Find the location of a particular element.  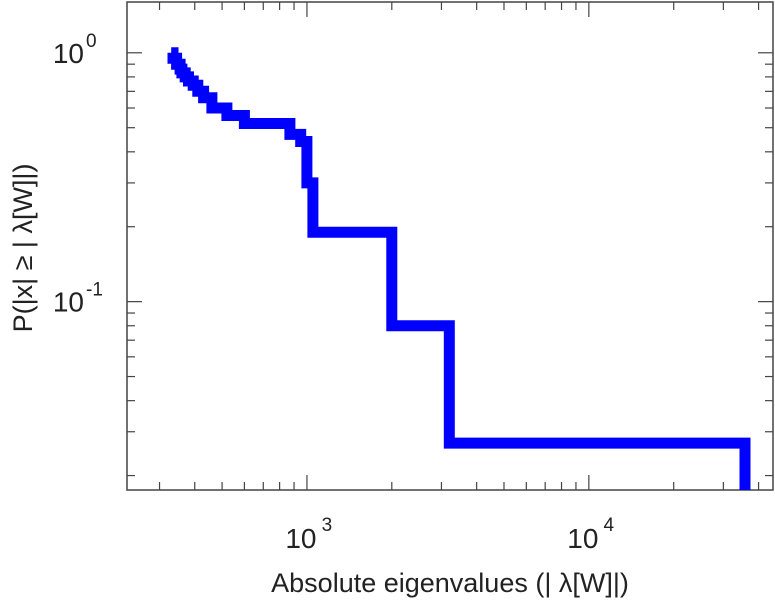

y-tick-label-exponent: -1 is located at coordinates (94, 290).